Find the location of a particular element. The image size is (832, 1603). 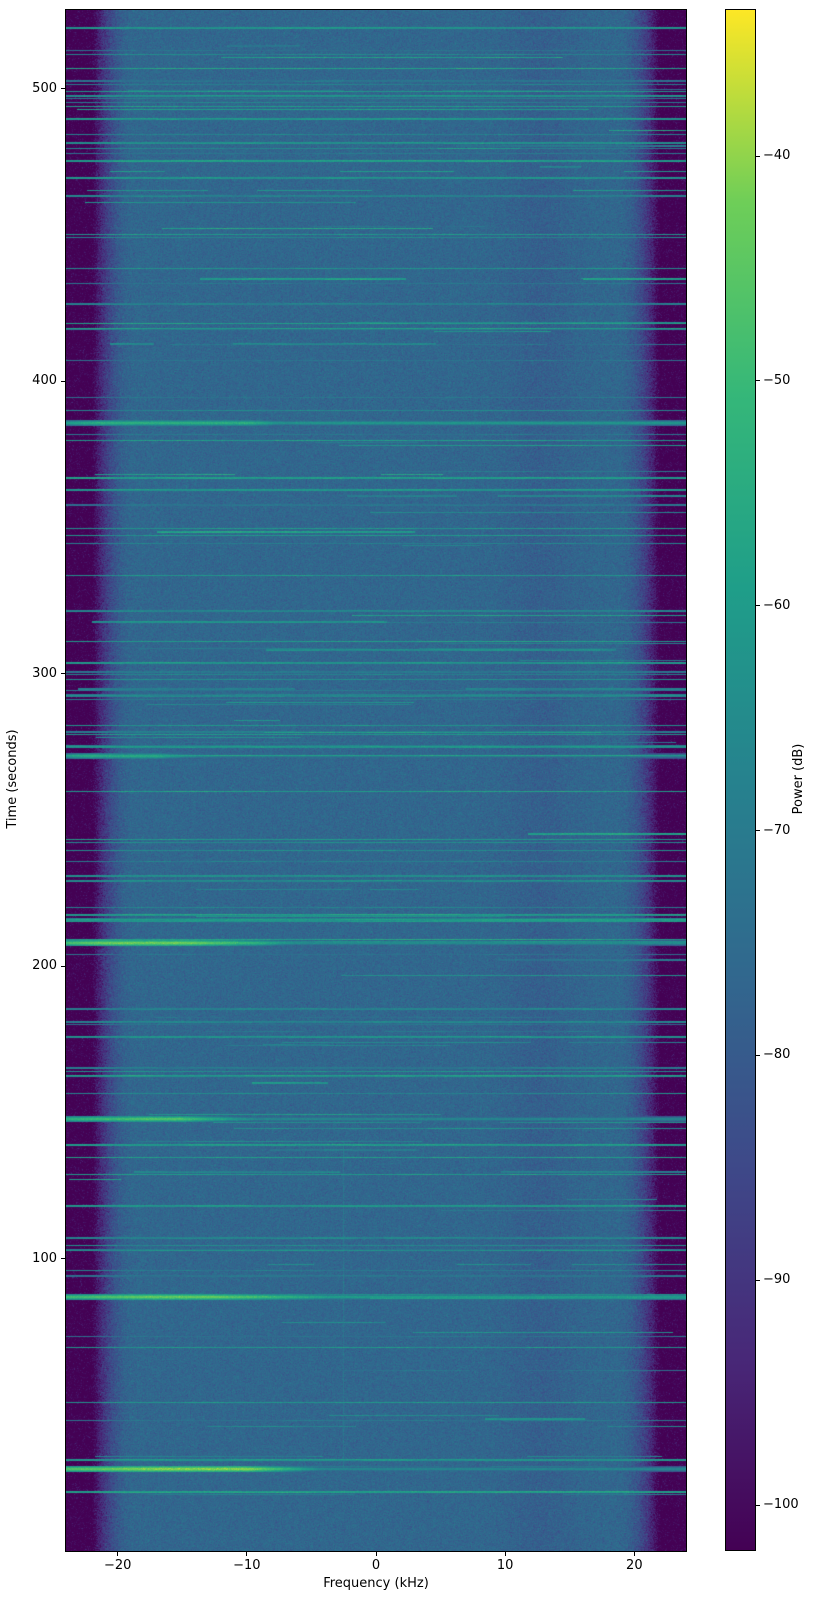

colorbar-tick-label: −90 is located at coordinates (777, 1280).